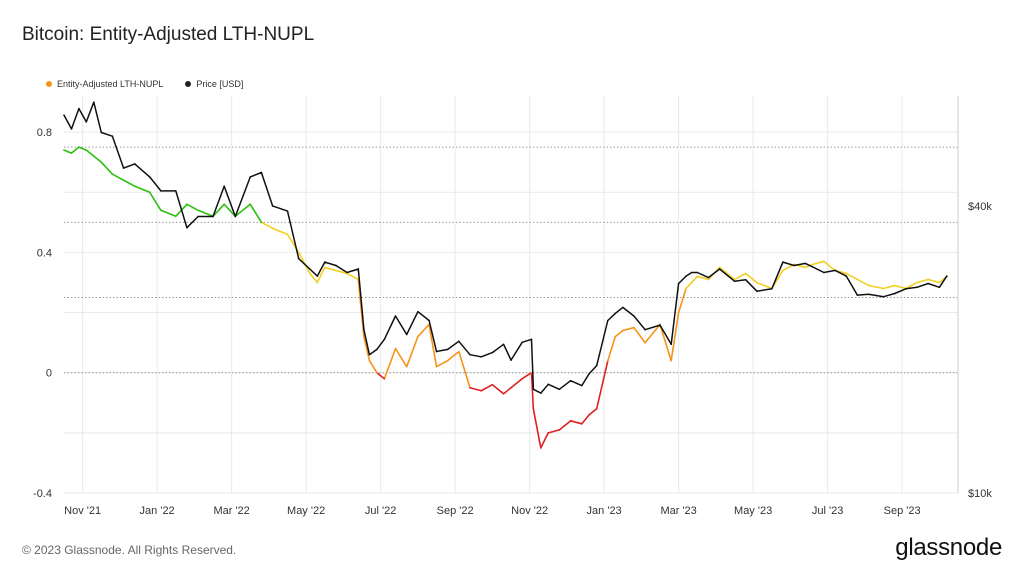  I want to click on x-tick-label: May '22, so click(306, 511).